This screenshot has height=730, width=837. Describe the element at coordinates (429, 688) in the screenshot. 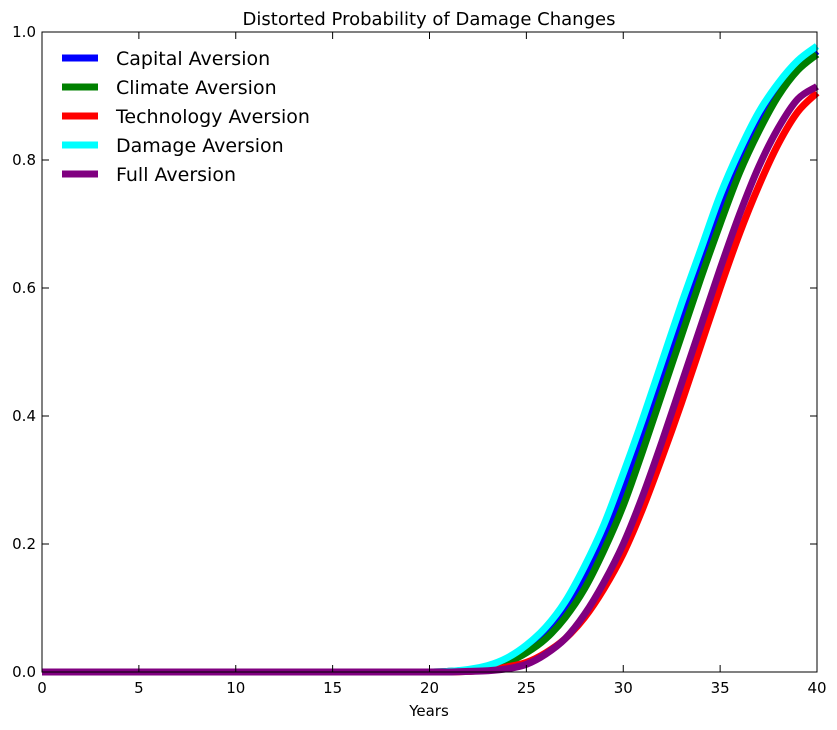

I see `x-tick-label: 20` at that location.